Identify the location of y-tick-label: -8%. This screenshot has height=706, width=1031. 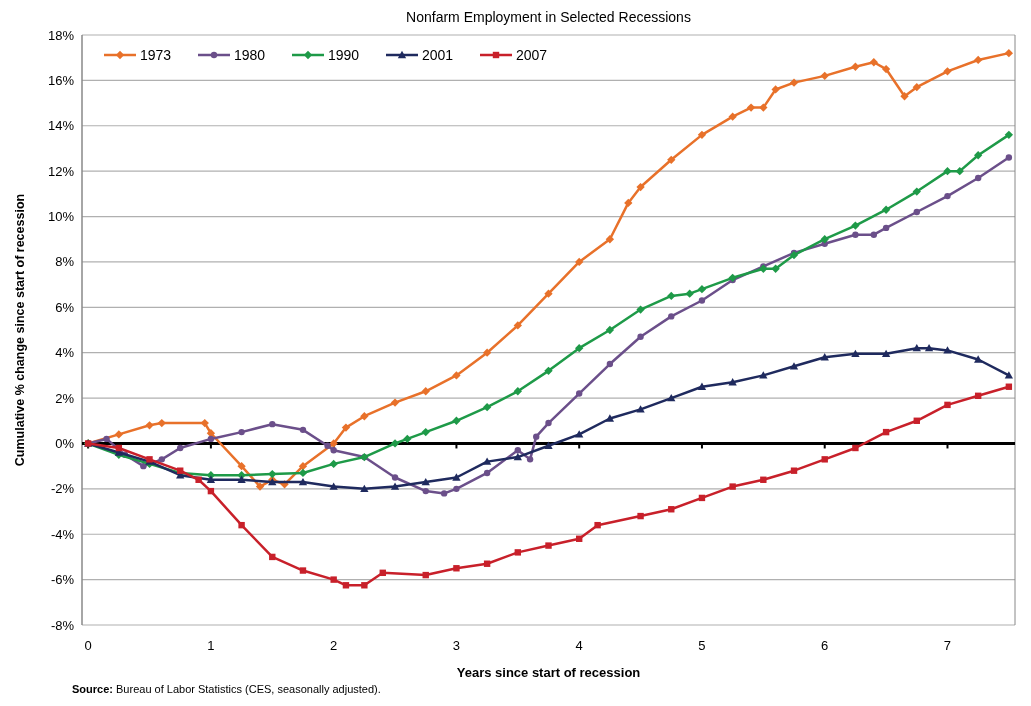
(62, 625).